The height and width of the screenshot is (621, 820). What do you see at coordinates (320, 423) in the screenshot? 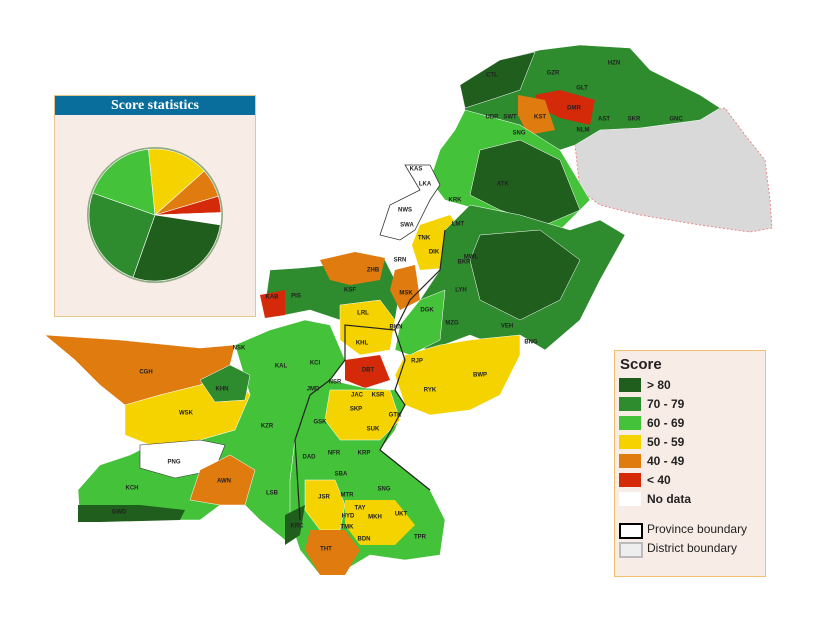
I see `district-label: GSK` at bounding box center [320, 423].